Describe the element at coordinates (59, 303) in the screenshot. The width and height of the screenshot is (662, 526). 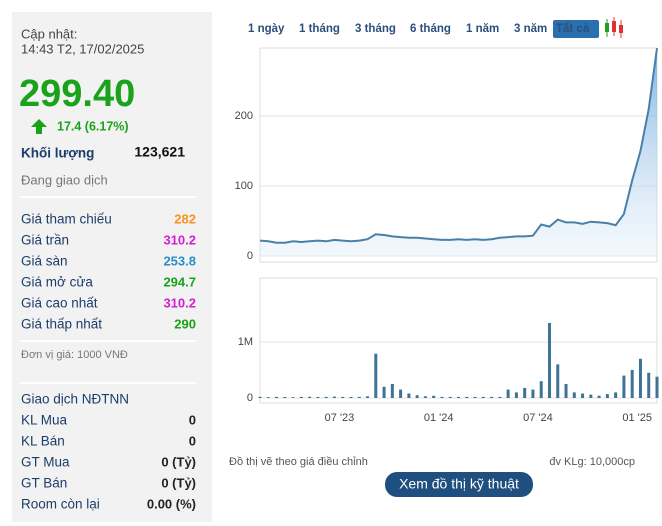
I see `price-label: Giá cao nhất` at that location.